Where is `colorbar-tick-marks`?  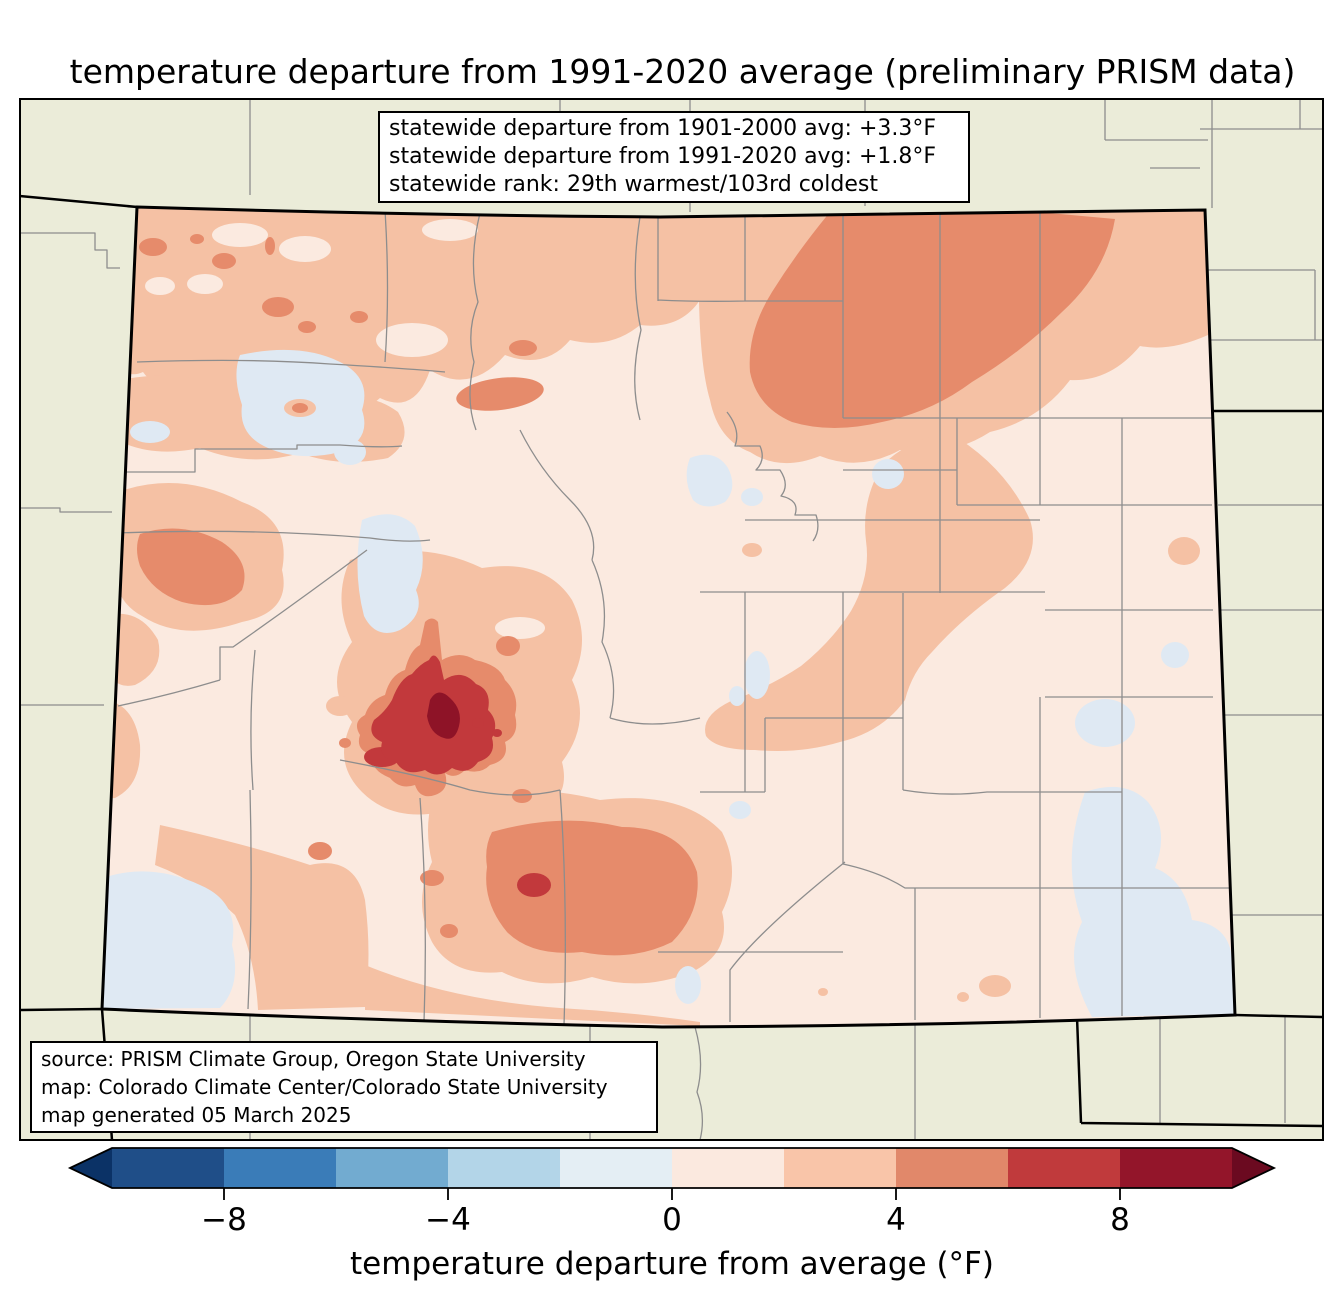
colorbar-tick-marks is located at coordinates (672, 1194).